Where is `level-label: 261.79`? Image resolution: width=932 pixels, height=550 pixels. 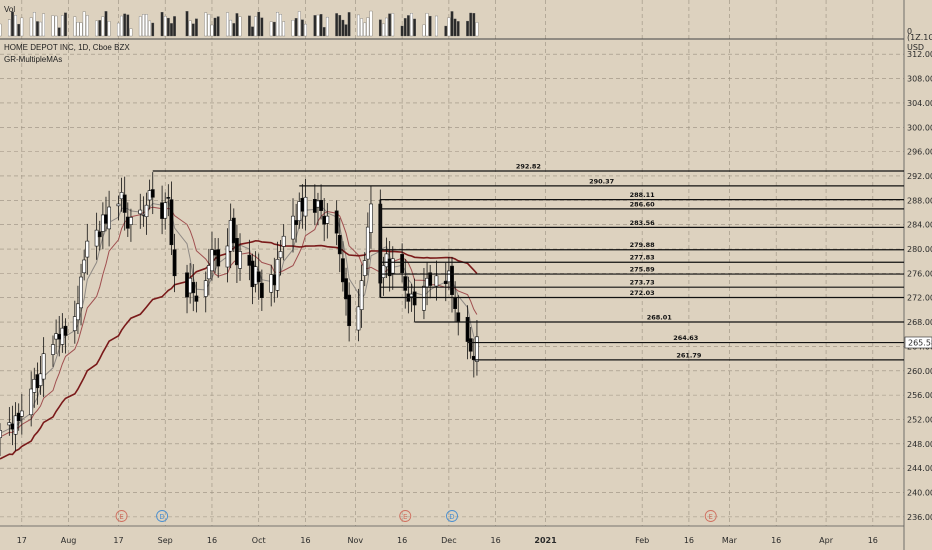
level-label: 261.79 is located at coordinates (689, 355).